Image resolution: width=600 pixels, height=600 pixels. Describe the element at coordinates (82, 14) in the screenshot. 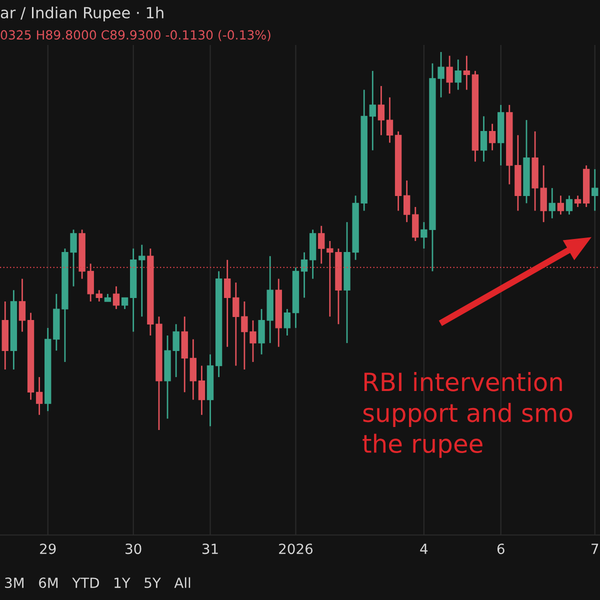

I see `chart-title: ar / Indian Rupee · 1h` at that location.